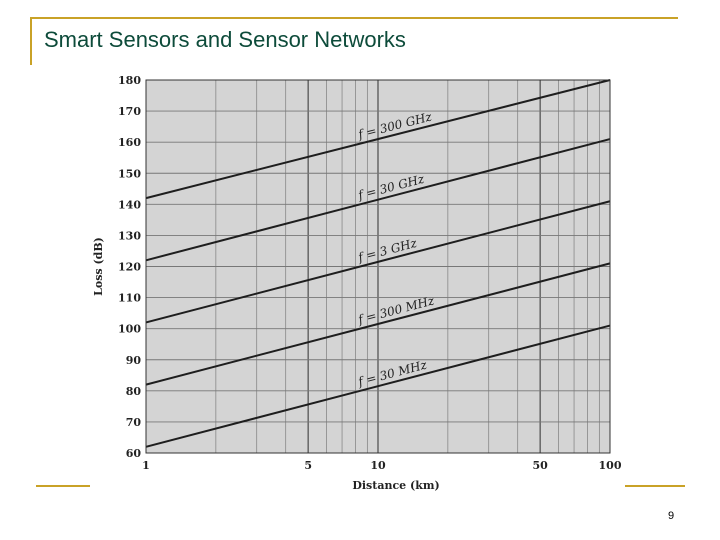 The image size is (720, 540). I want to click on y-tick-label: 170, so click(129, 111).